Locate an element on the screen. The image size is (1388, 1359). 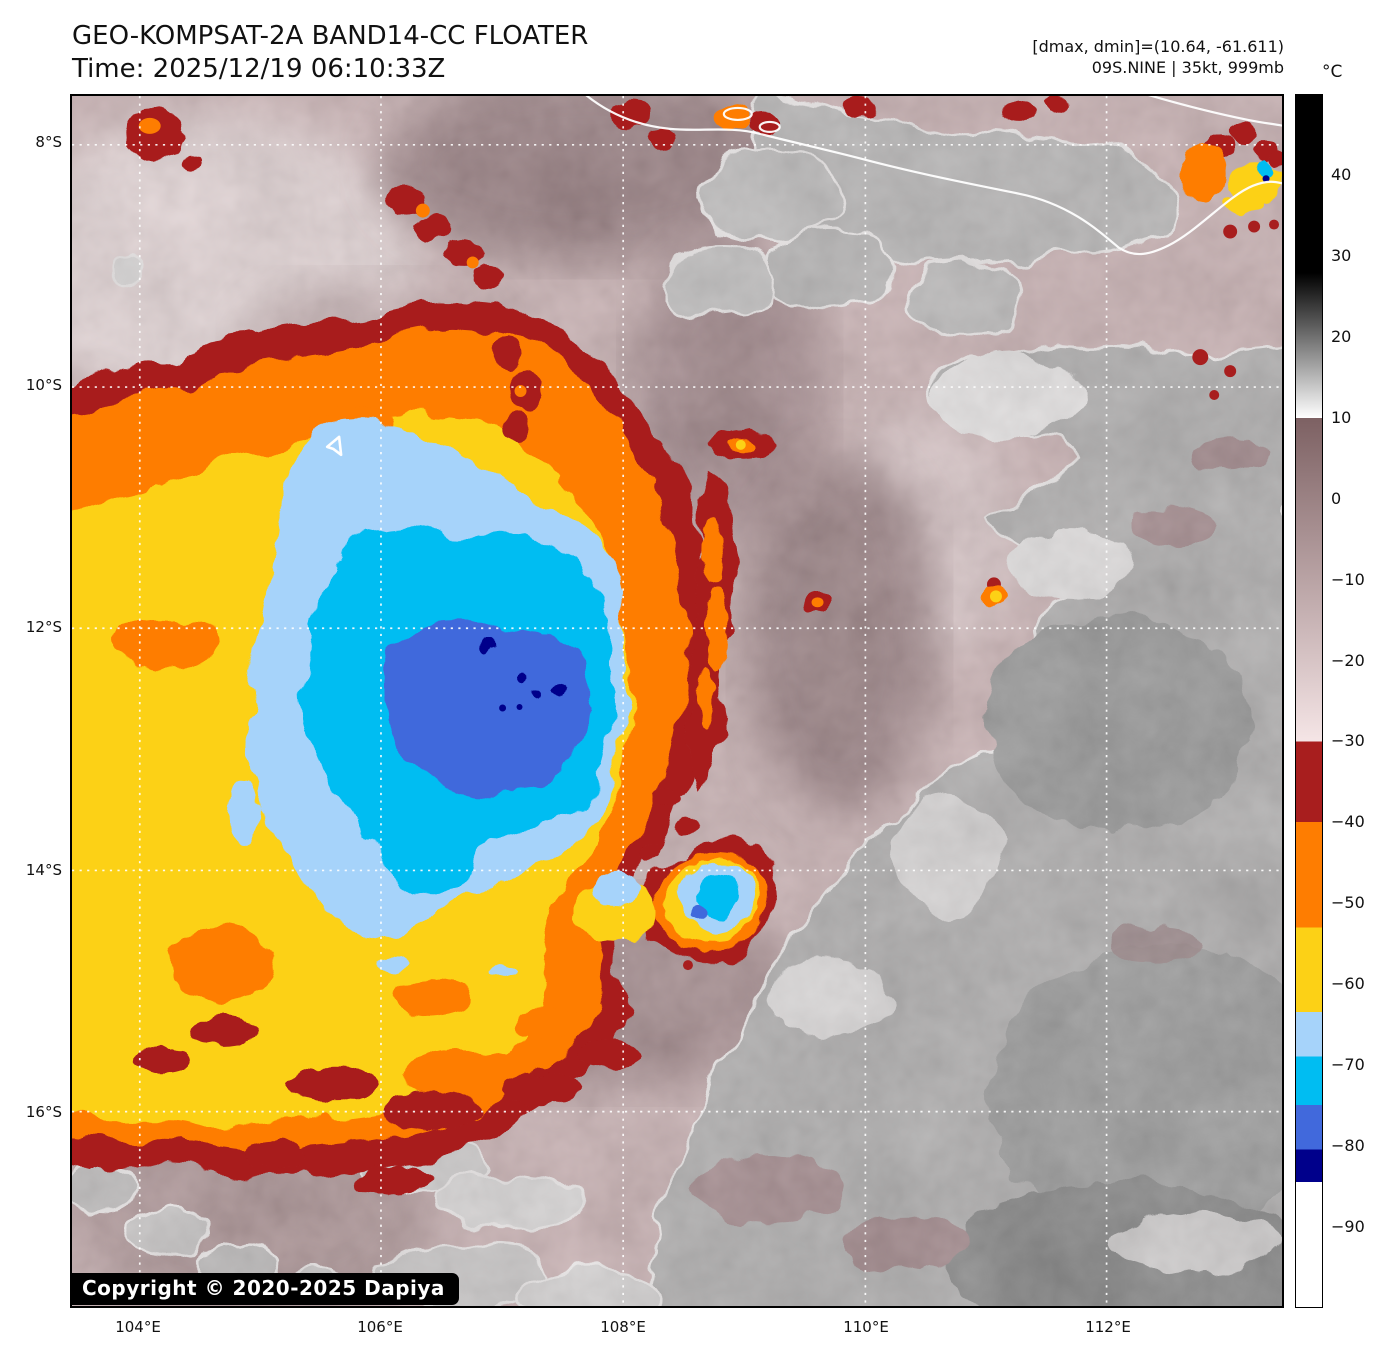
colorbar-tick: −80 is located at coordinates (1348, 1146).